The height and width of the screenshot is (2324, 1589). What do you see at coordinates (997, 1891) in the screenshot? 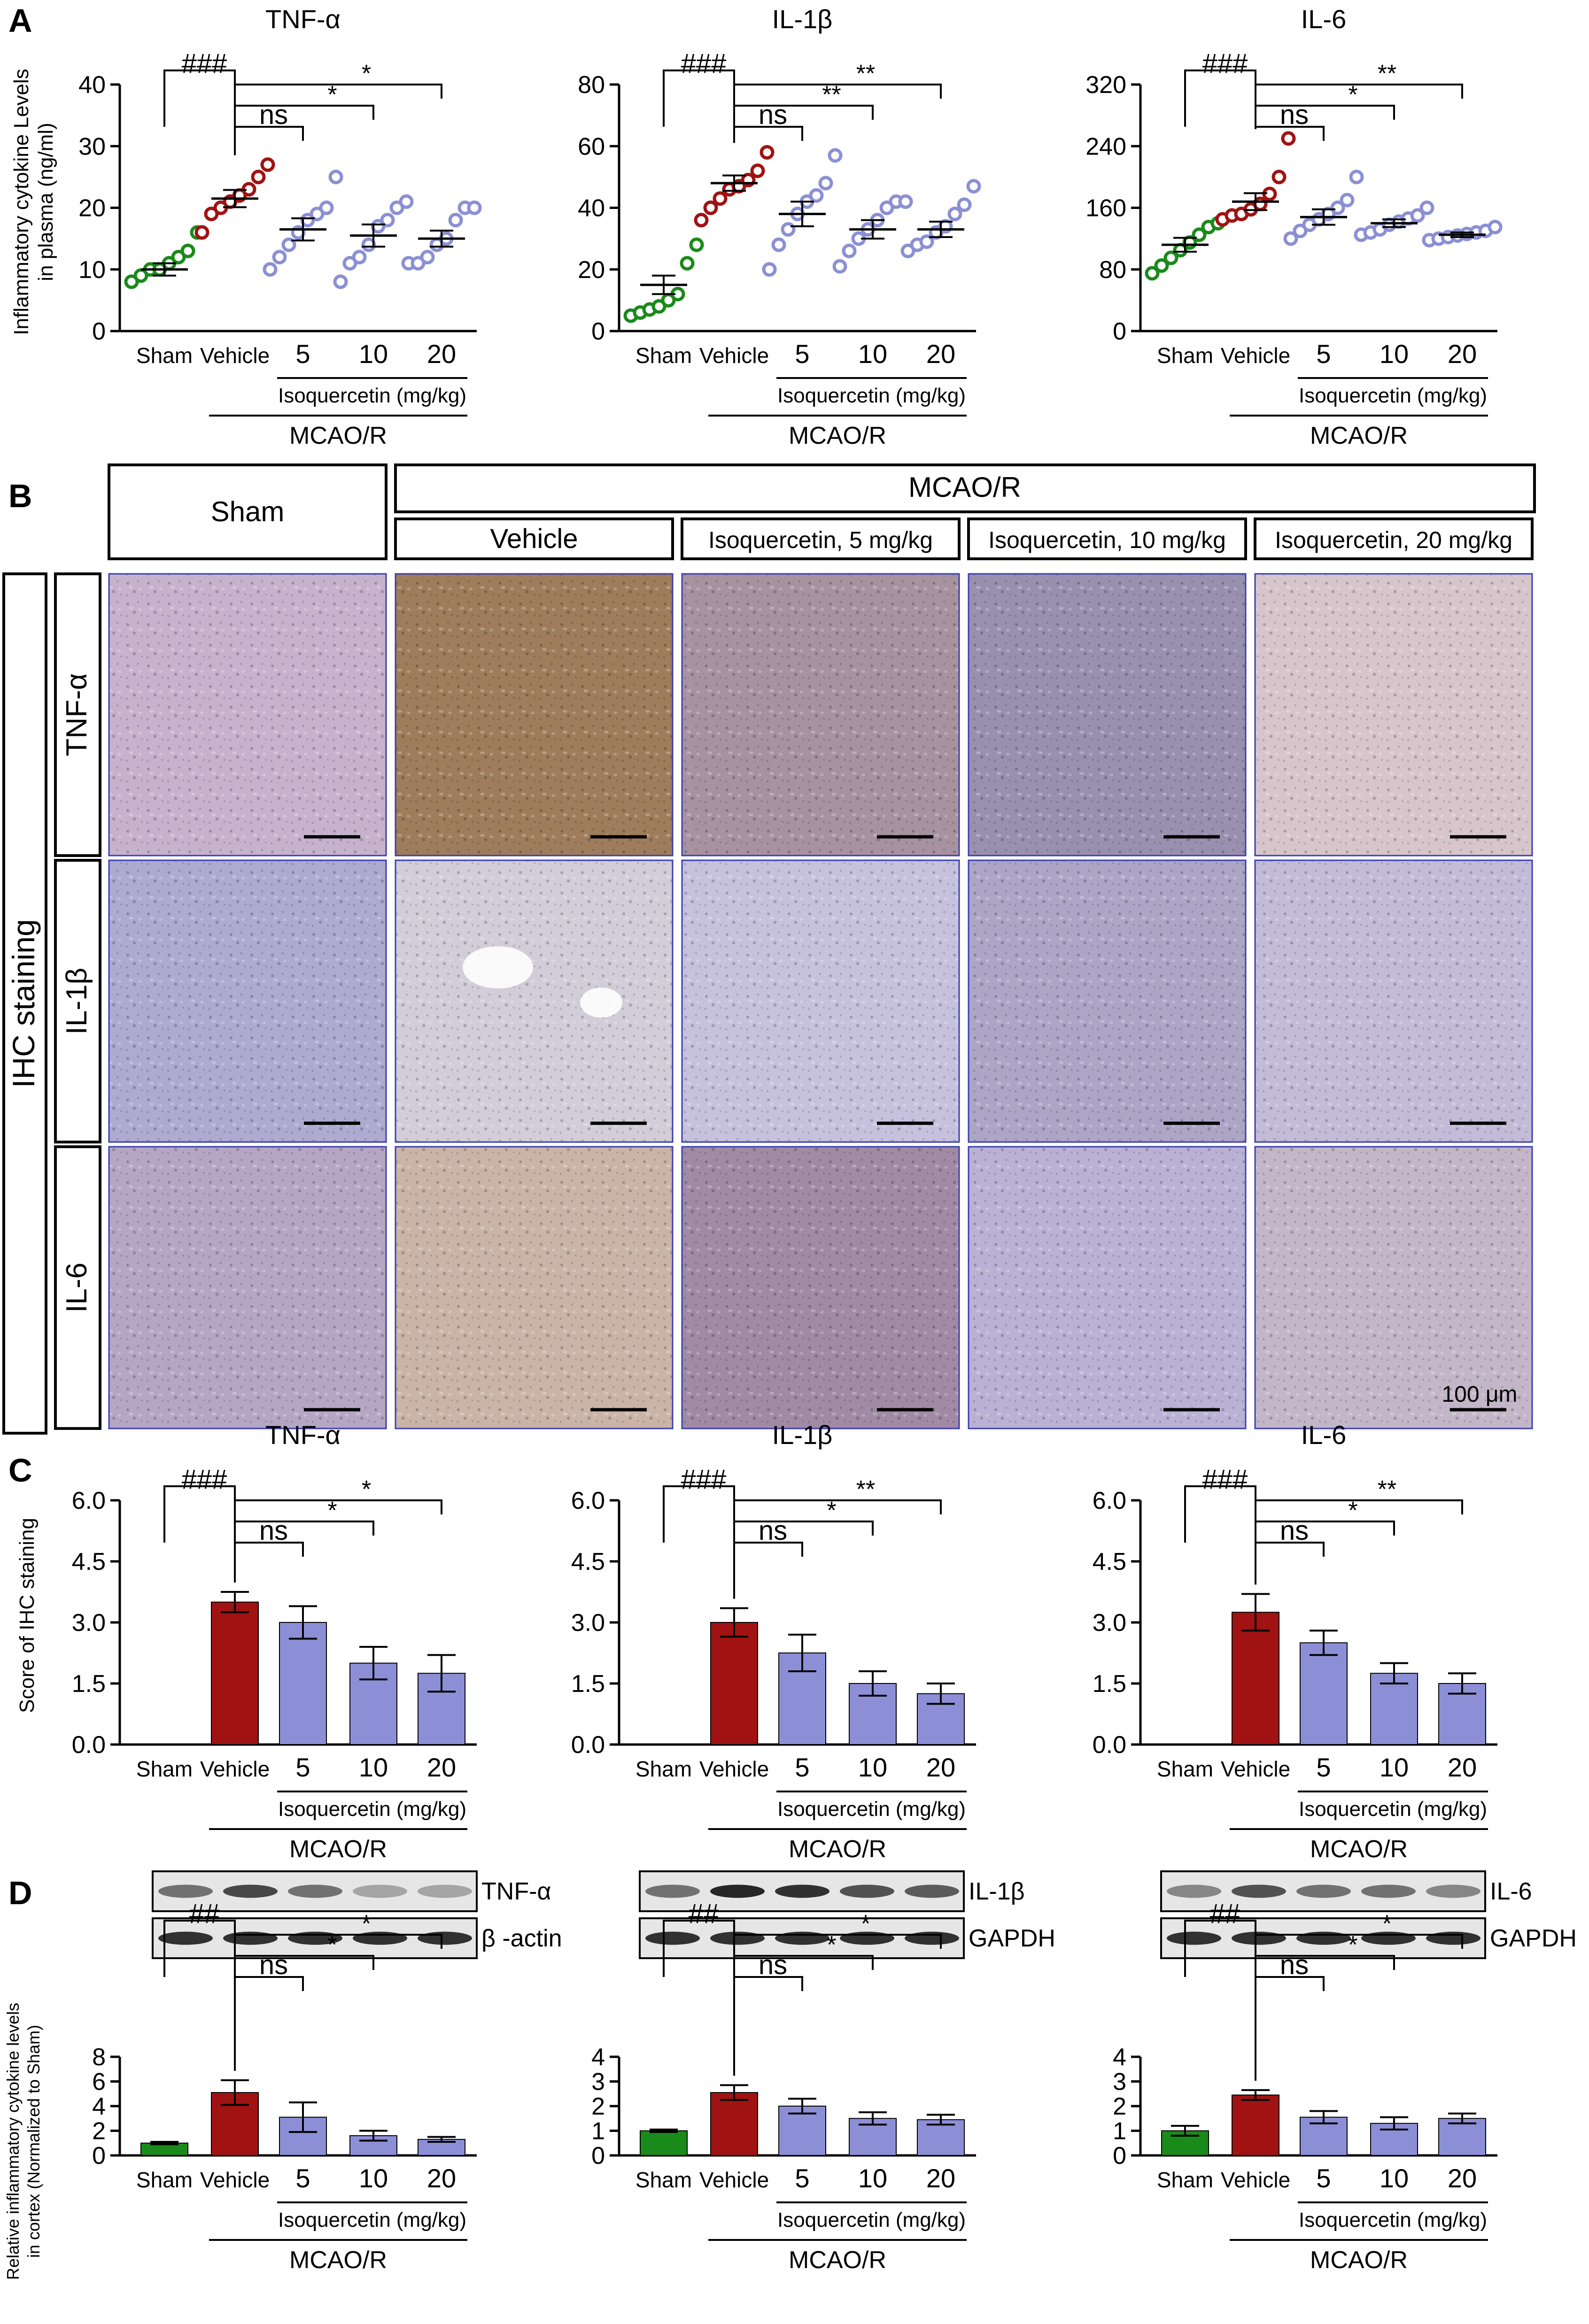
I see `blot-target-label: IL-1β` at bounding box center [997, 1891].